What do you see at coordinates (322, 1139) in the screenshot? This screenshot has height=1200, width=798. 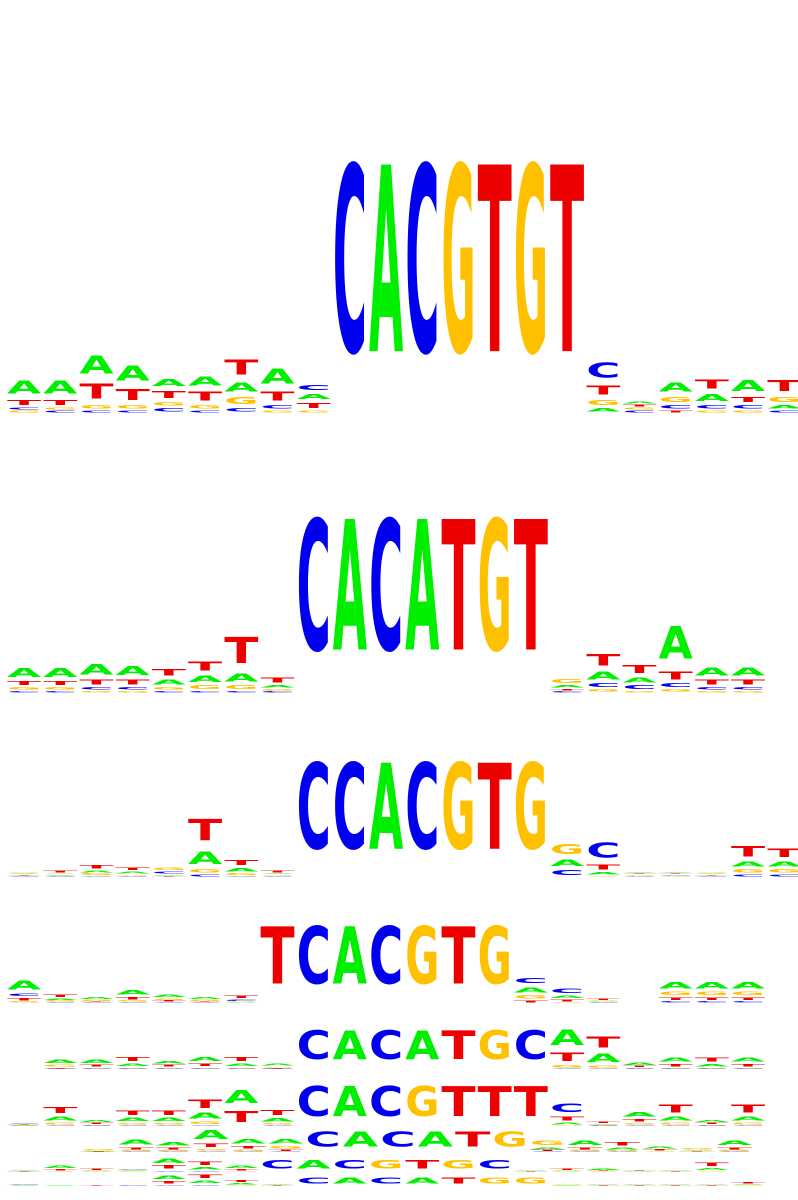 I see `logo-column: C` at bounding box center [322, 1139].